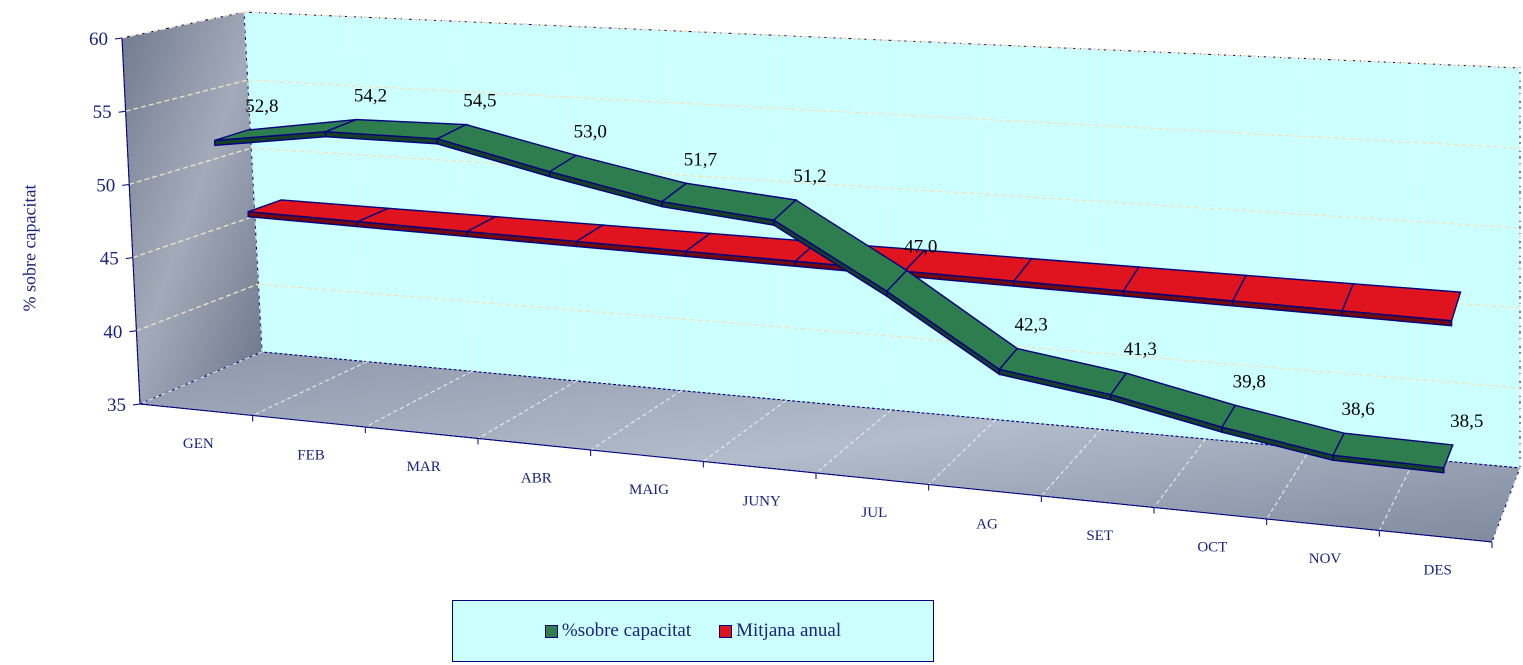 The width and height of the screenshot is (1523, 665). I want to click on series-2-segment, so click(1401, 302).